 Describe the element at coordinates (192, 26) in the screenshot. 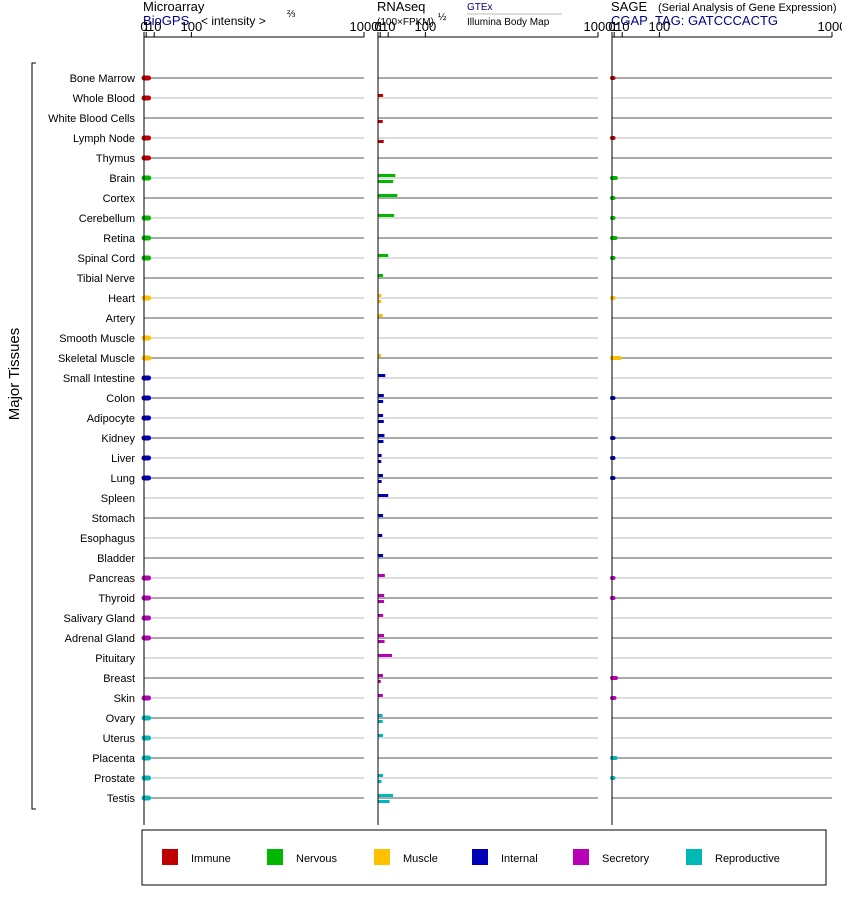

I see `microarray-tick-label: 100` at that location.